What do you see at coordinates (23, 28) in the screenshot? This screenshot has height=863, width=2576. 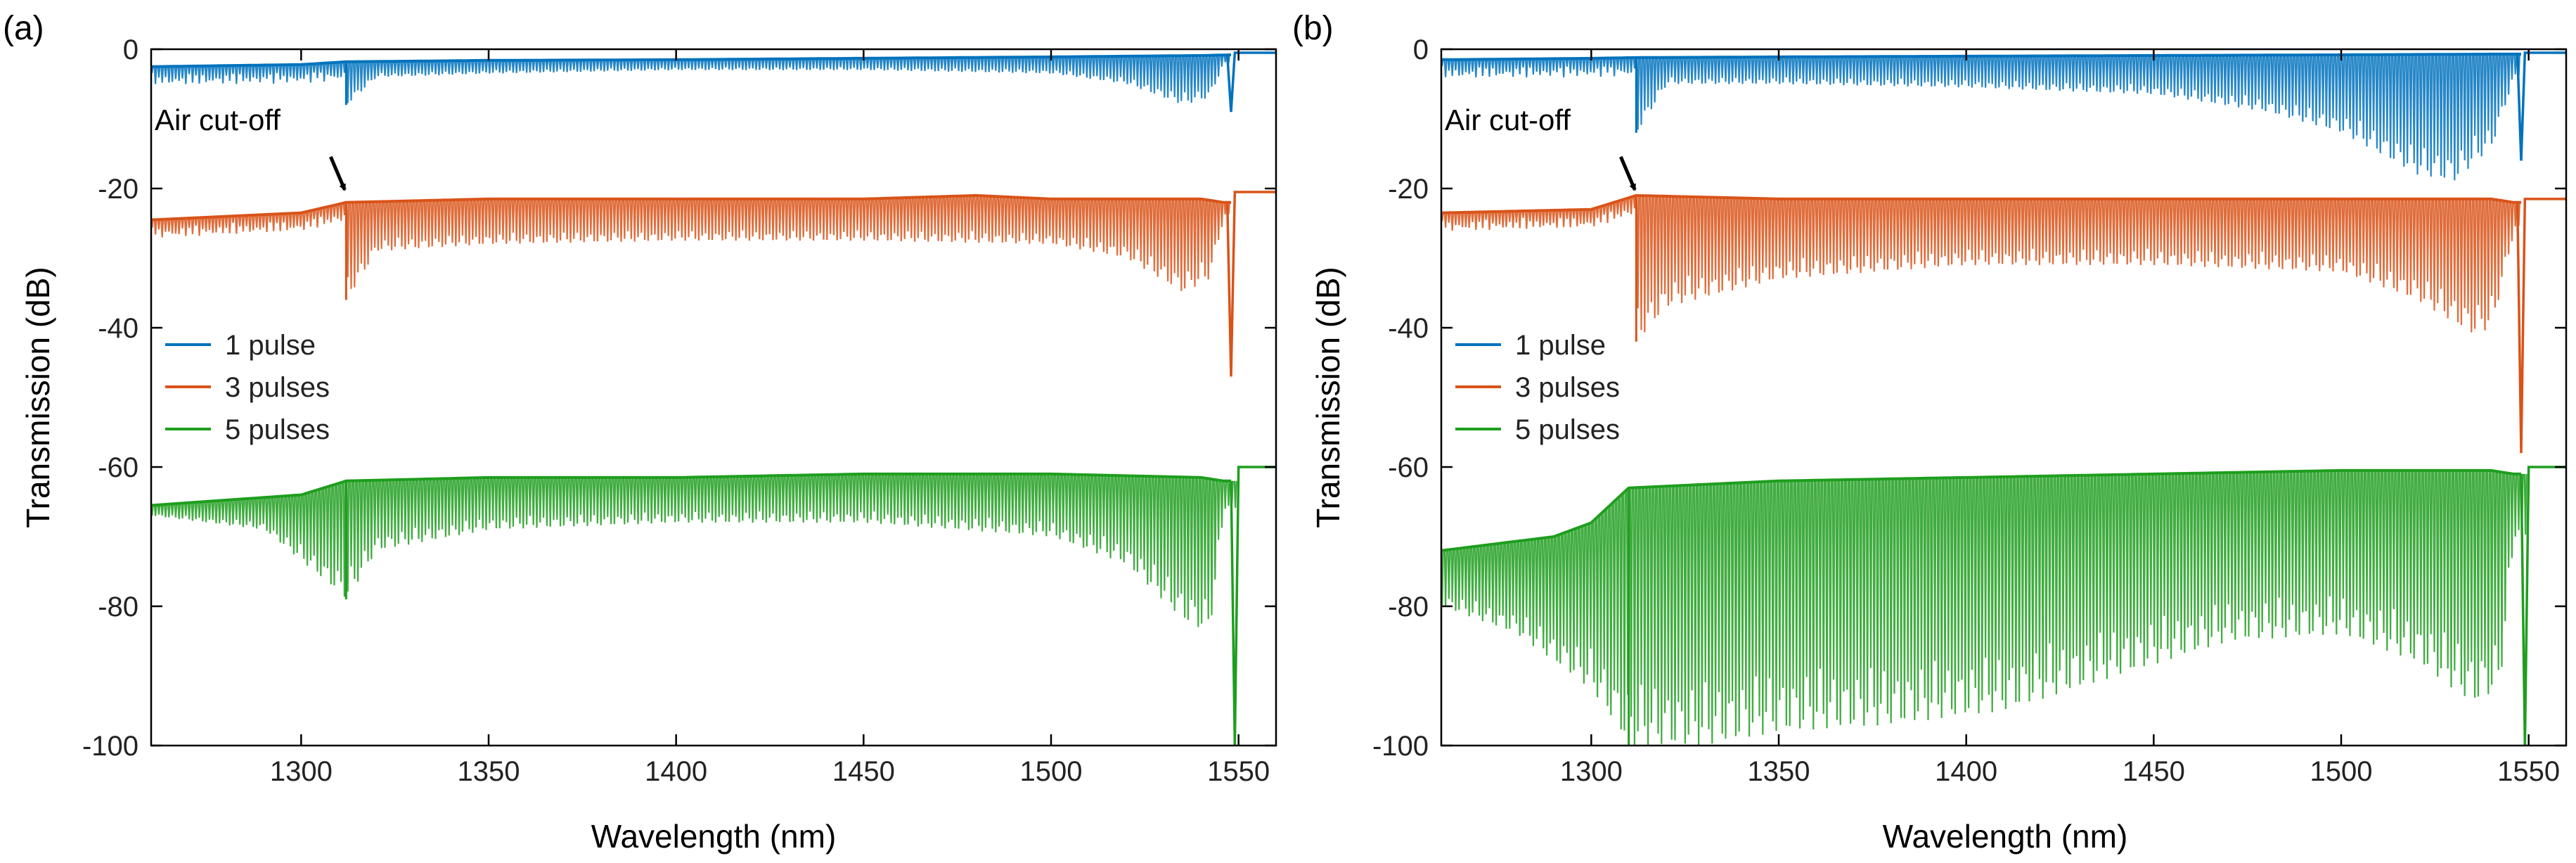 I see `panel-label-a: (a)` at bounding box center [23, 28].